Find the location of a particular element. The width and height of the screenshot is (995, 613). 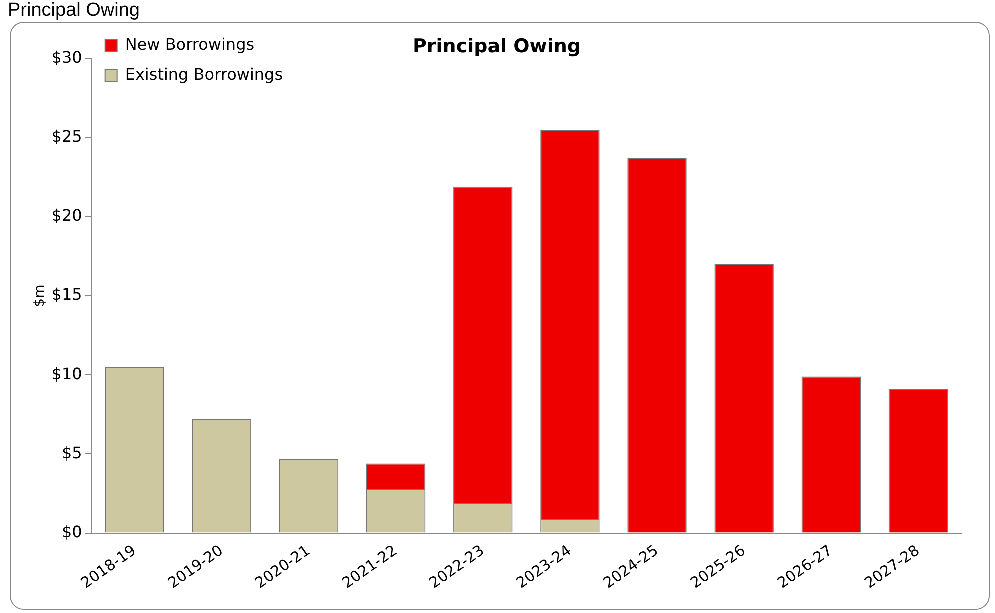

y-tick-label: $5 is located at coordinates (72, 452).